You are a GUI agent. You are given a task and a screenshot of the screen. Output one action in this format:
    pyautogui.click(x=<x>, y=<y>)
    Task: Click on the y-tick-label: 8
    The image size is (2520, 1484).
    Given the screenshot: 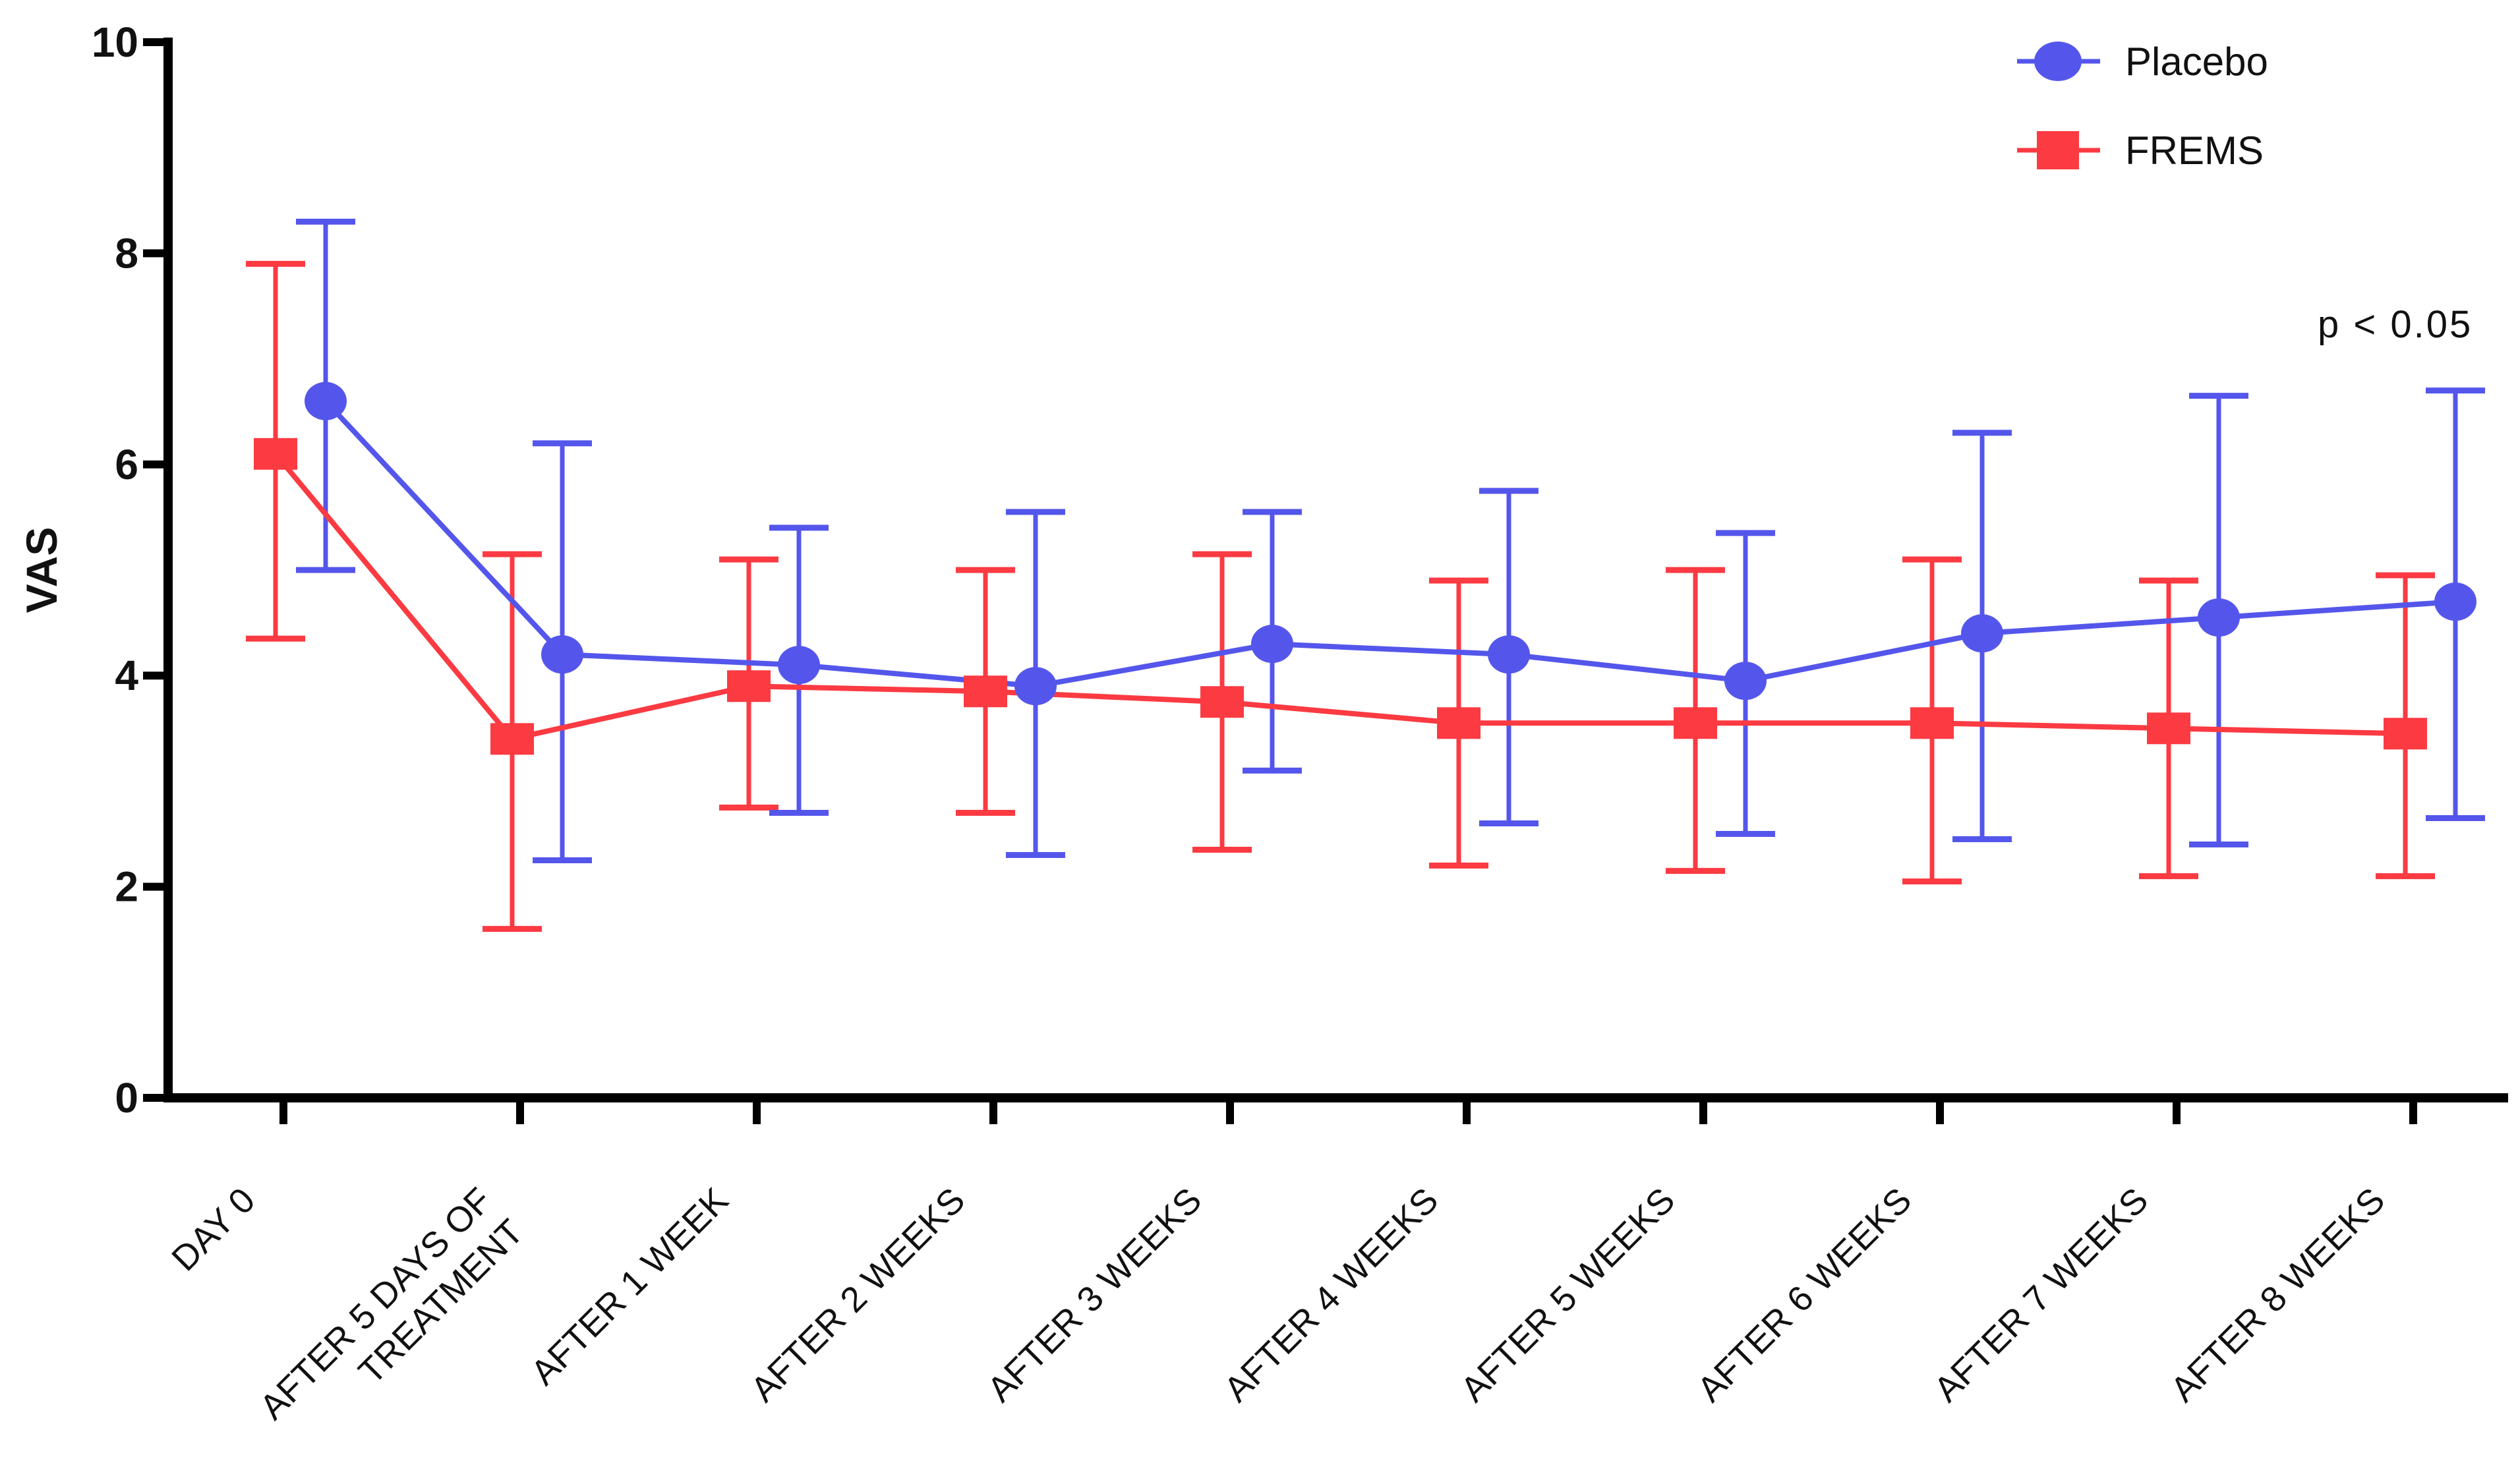 What is the action you would take?
    pyautogui.click(x=126, y=253)
    